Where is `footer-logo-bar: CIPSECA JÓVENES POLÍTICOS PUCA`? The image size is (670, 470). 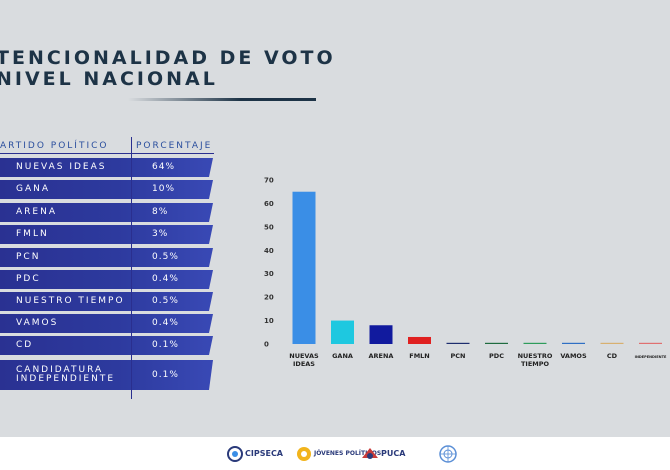 footer-logo-bar: CIPSECA JÓVENES POLÍTICOS PUCA is located at coordinates (335, 453).